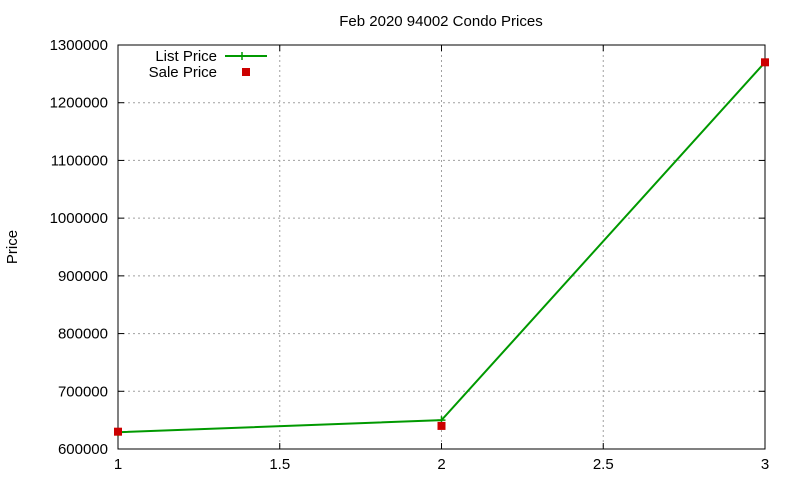 This screenshot has width=800, height=480. What do you see at coordinates (83, 449) in the screenshot?
I see `y-tick-label: 600000` at bounding box center [83, 449].